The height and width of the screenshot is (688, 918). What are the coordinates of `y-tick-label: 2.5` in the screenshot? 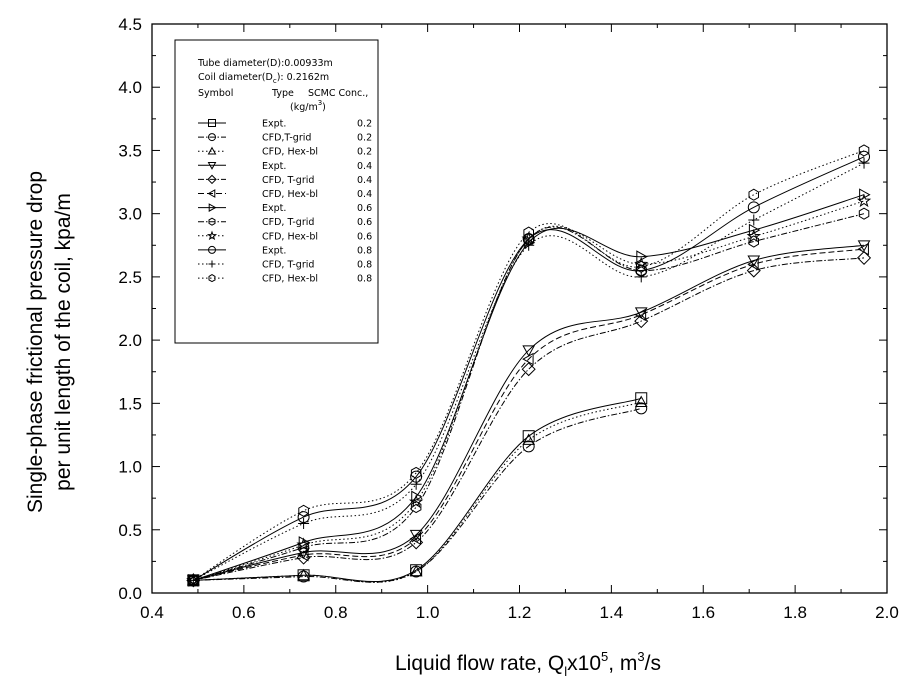 It's located at (130, 277).